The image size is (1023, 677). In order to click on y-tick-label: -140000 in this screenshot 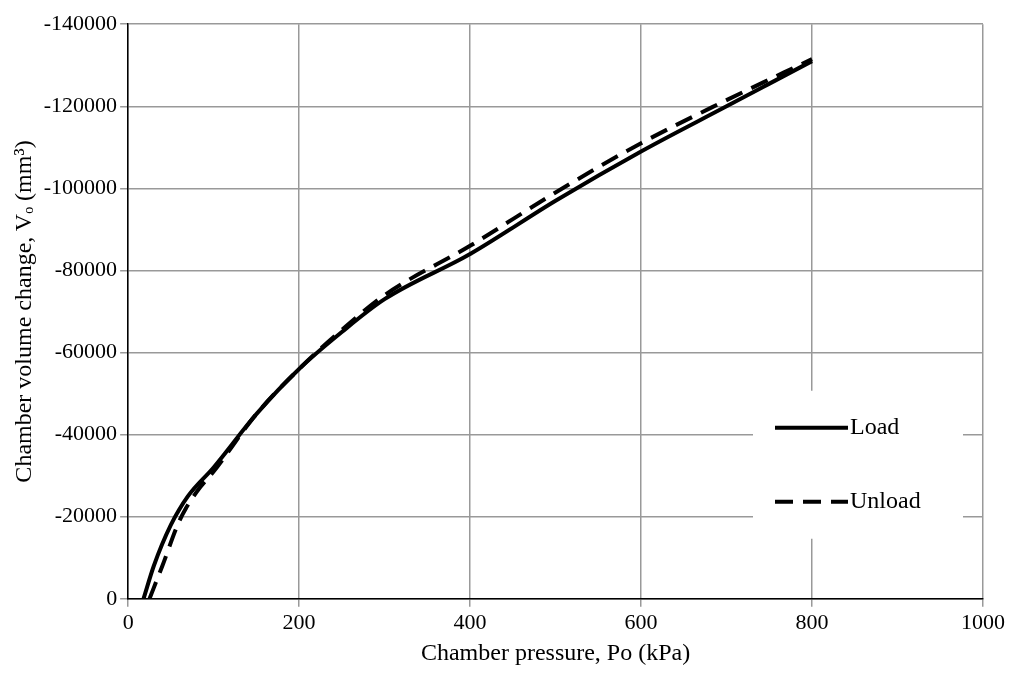, I will do `click(80, 22)`.